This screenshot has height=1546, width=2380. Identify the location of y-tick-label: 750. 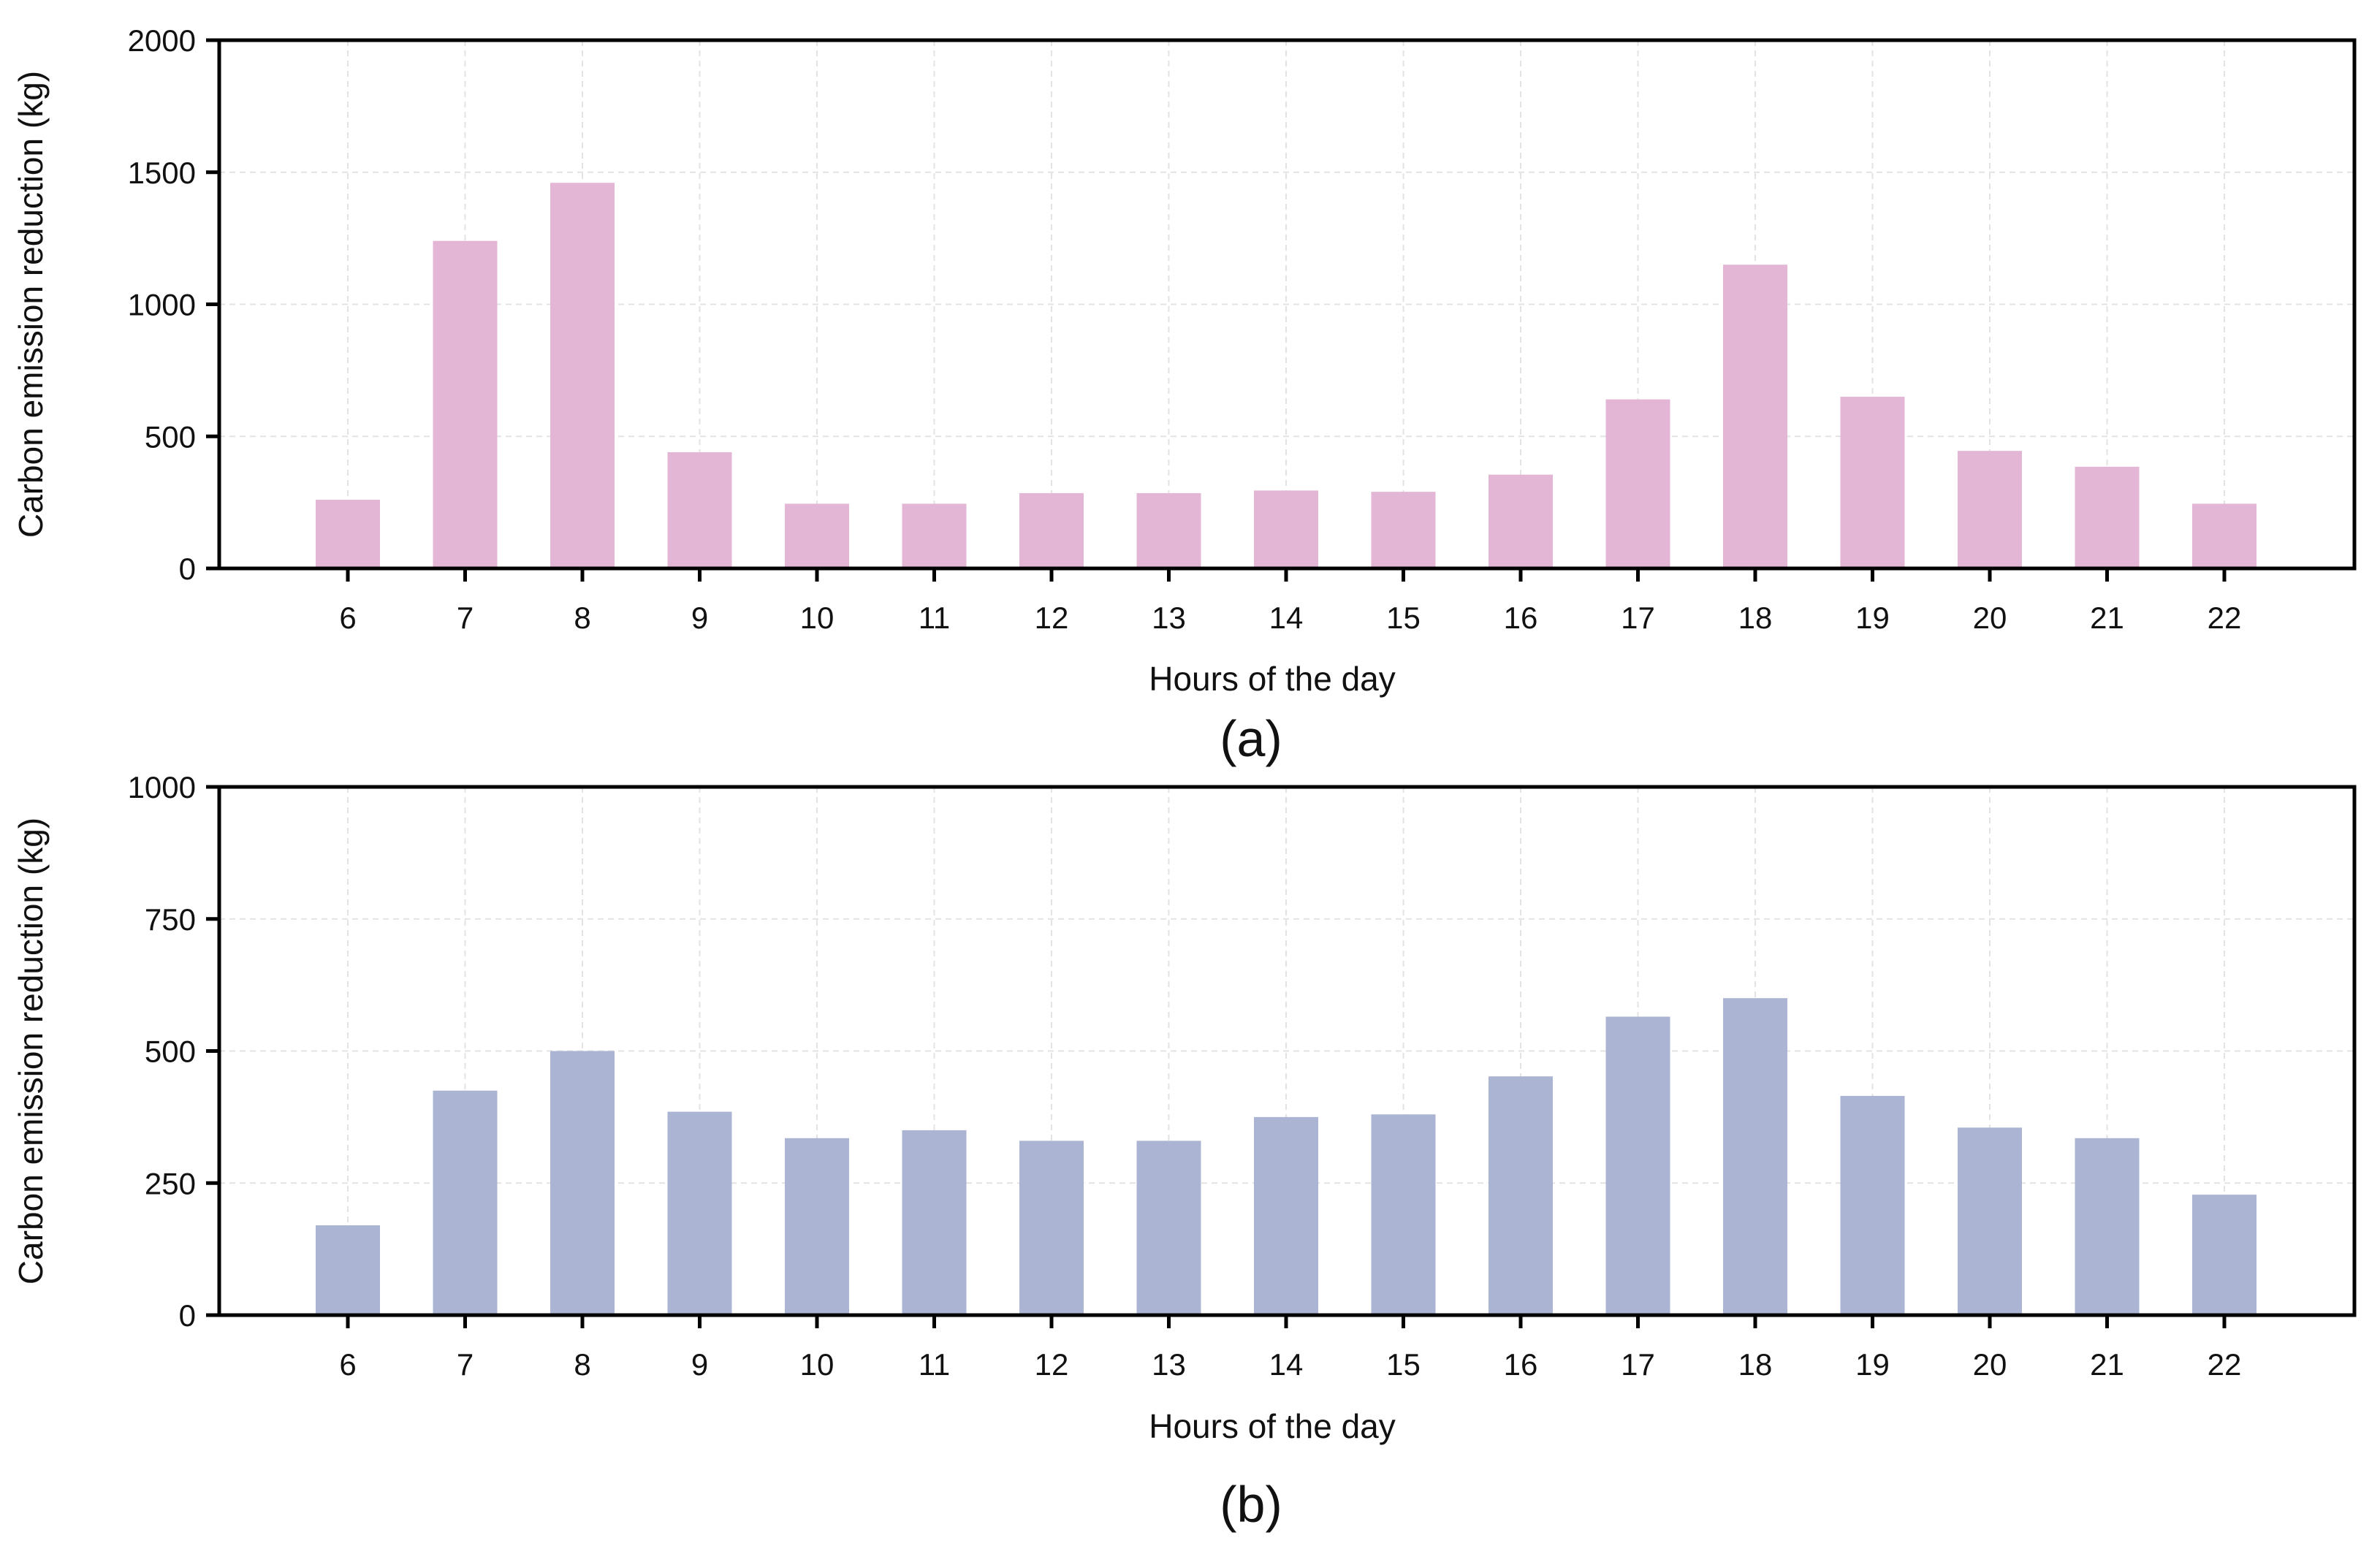
(170, 919).